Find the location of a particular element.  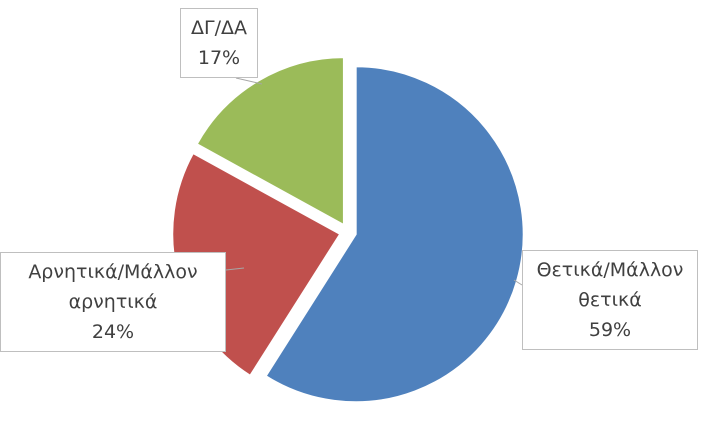

data-label: Θετικά/Μάλλον θετικά 59% is located at coordinates (610, 300).